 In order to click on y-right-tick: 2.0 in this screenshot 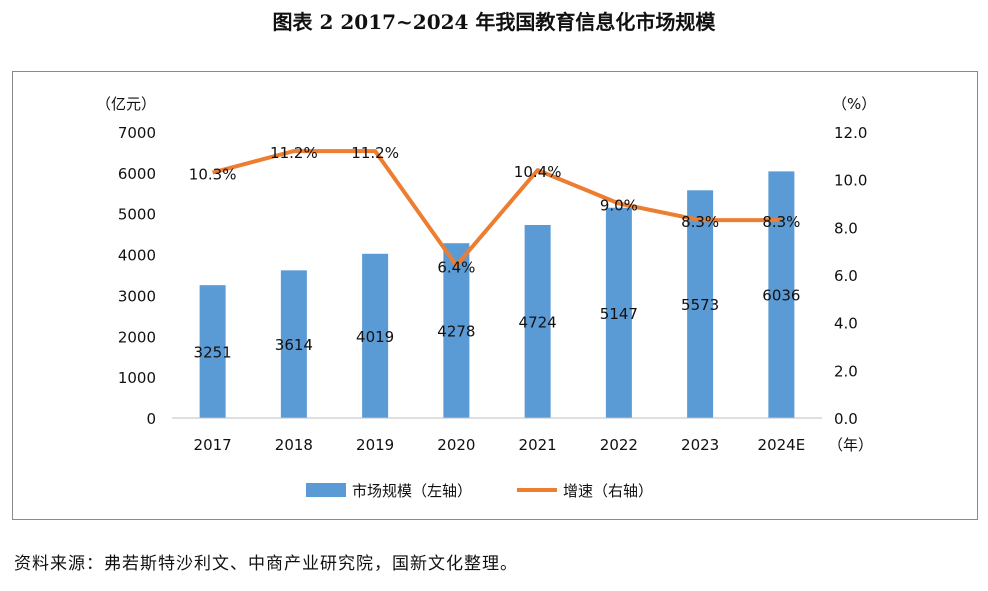, I will do `click(846, 371)`.